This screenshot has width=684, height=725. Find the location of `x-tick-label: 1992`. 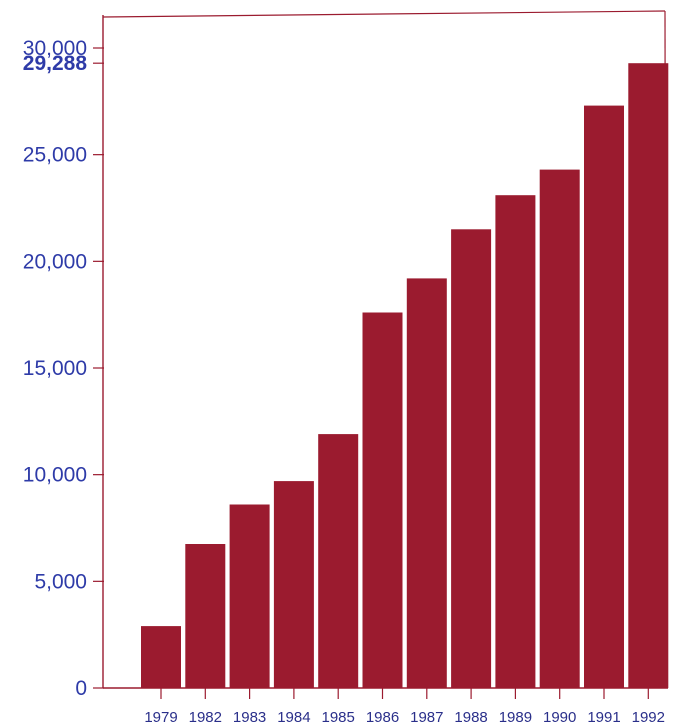

x-tick-label: 1992 is located at coordinates (648, 717).